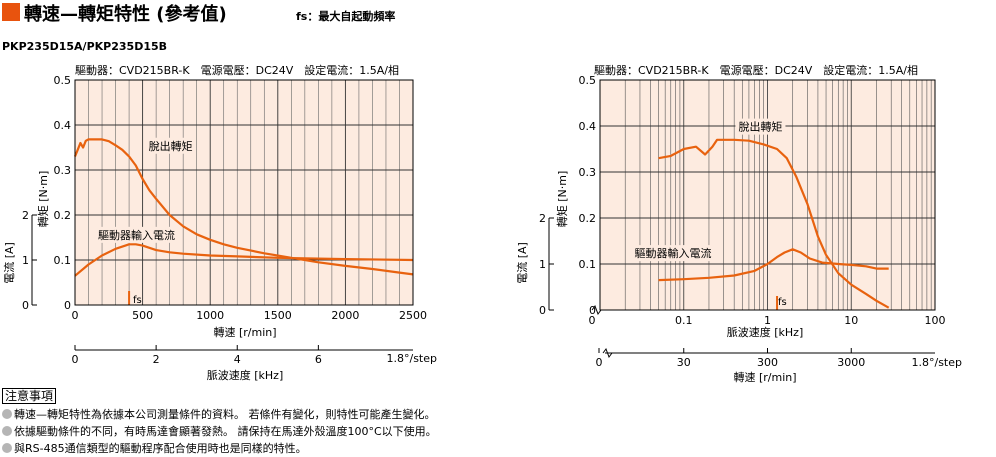  Describe the element at coordinates (497, 414) in the screenshot. I see `note-item: 轉速—轉矩特性為依據本公司測量條件的資料。 若條件有變化，則特性可能產生變化。` at that location.